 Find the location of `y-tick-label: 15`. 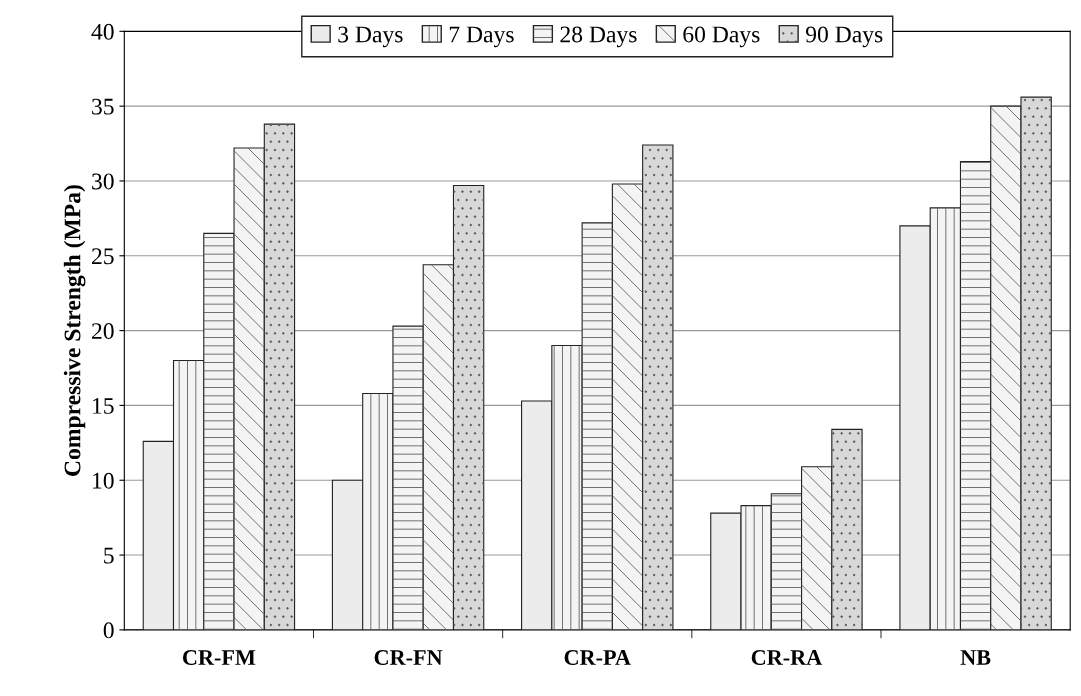

y-tick-label: 15 is located at coordinates (103, 406).